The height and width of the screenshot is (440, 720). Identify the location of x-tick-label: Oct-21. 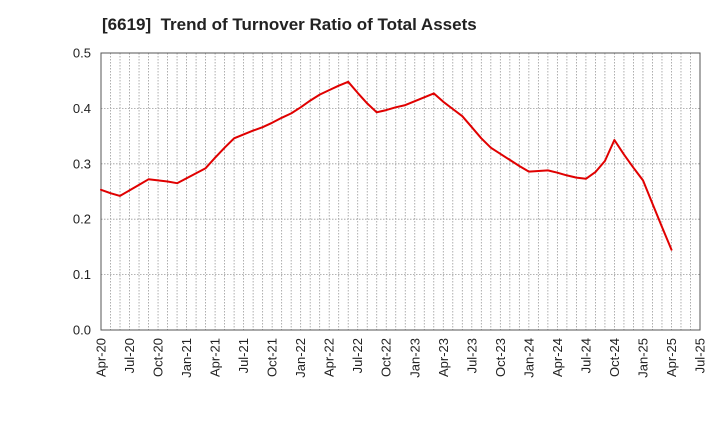
(272, 357).